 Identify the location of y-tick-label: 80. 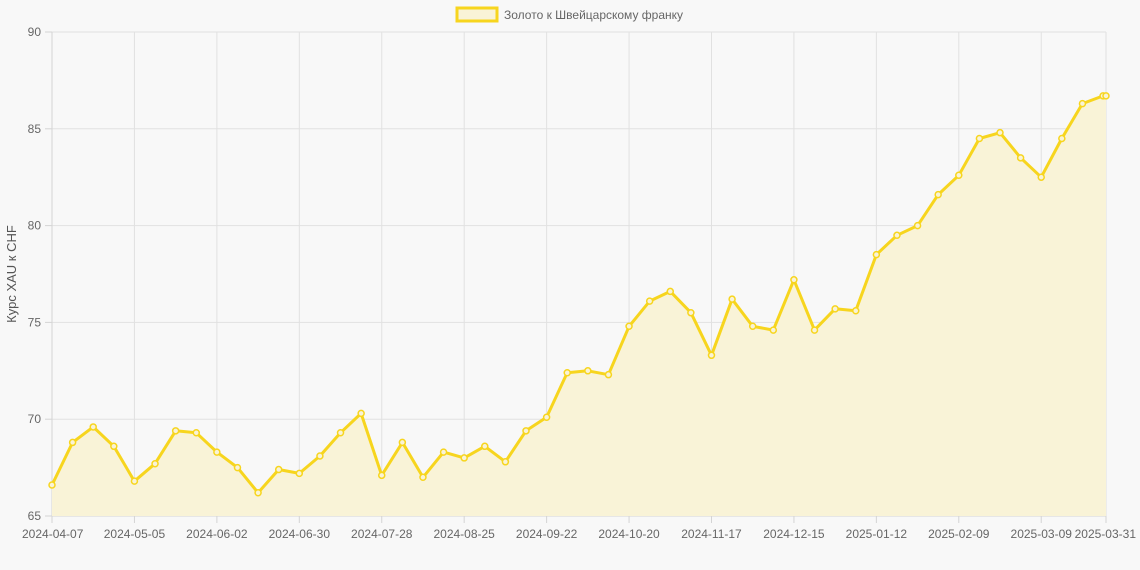
(35, 226).